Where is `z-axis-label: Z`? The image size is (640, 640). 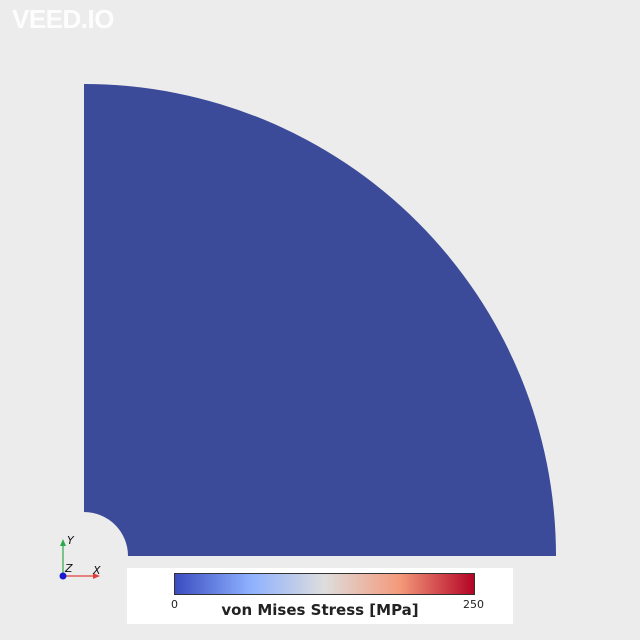 z-axis-label: Z is located at coordinates (69, 568).